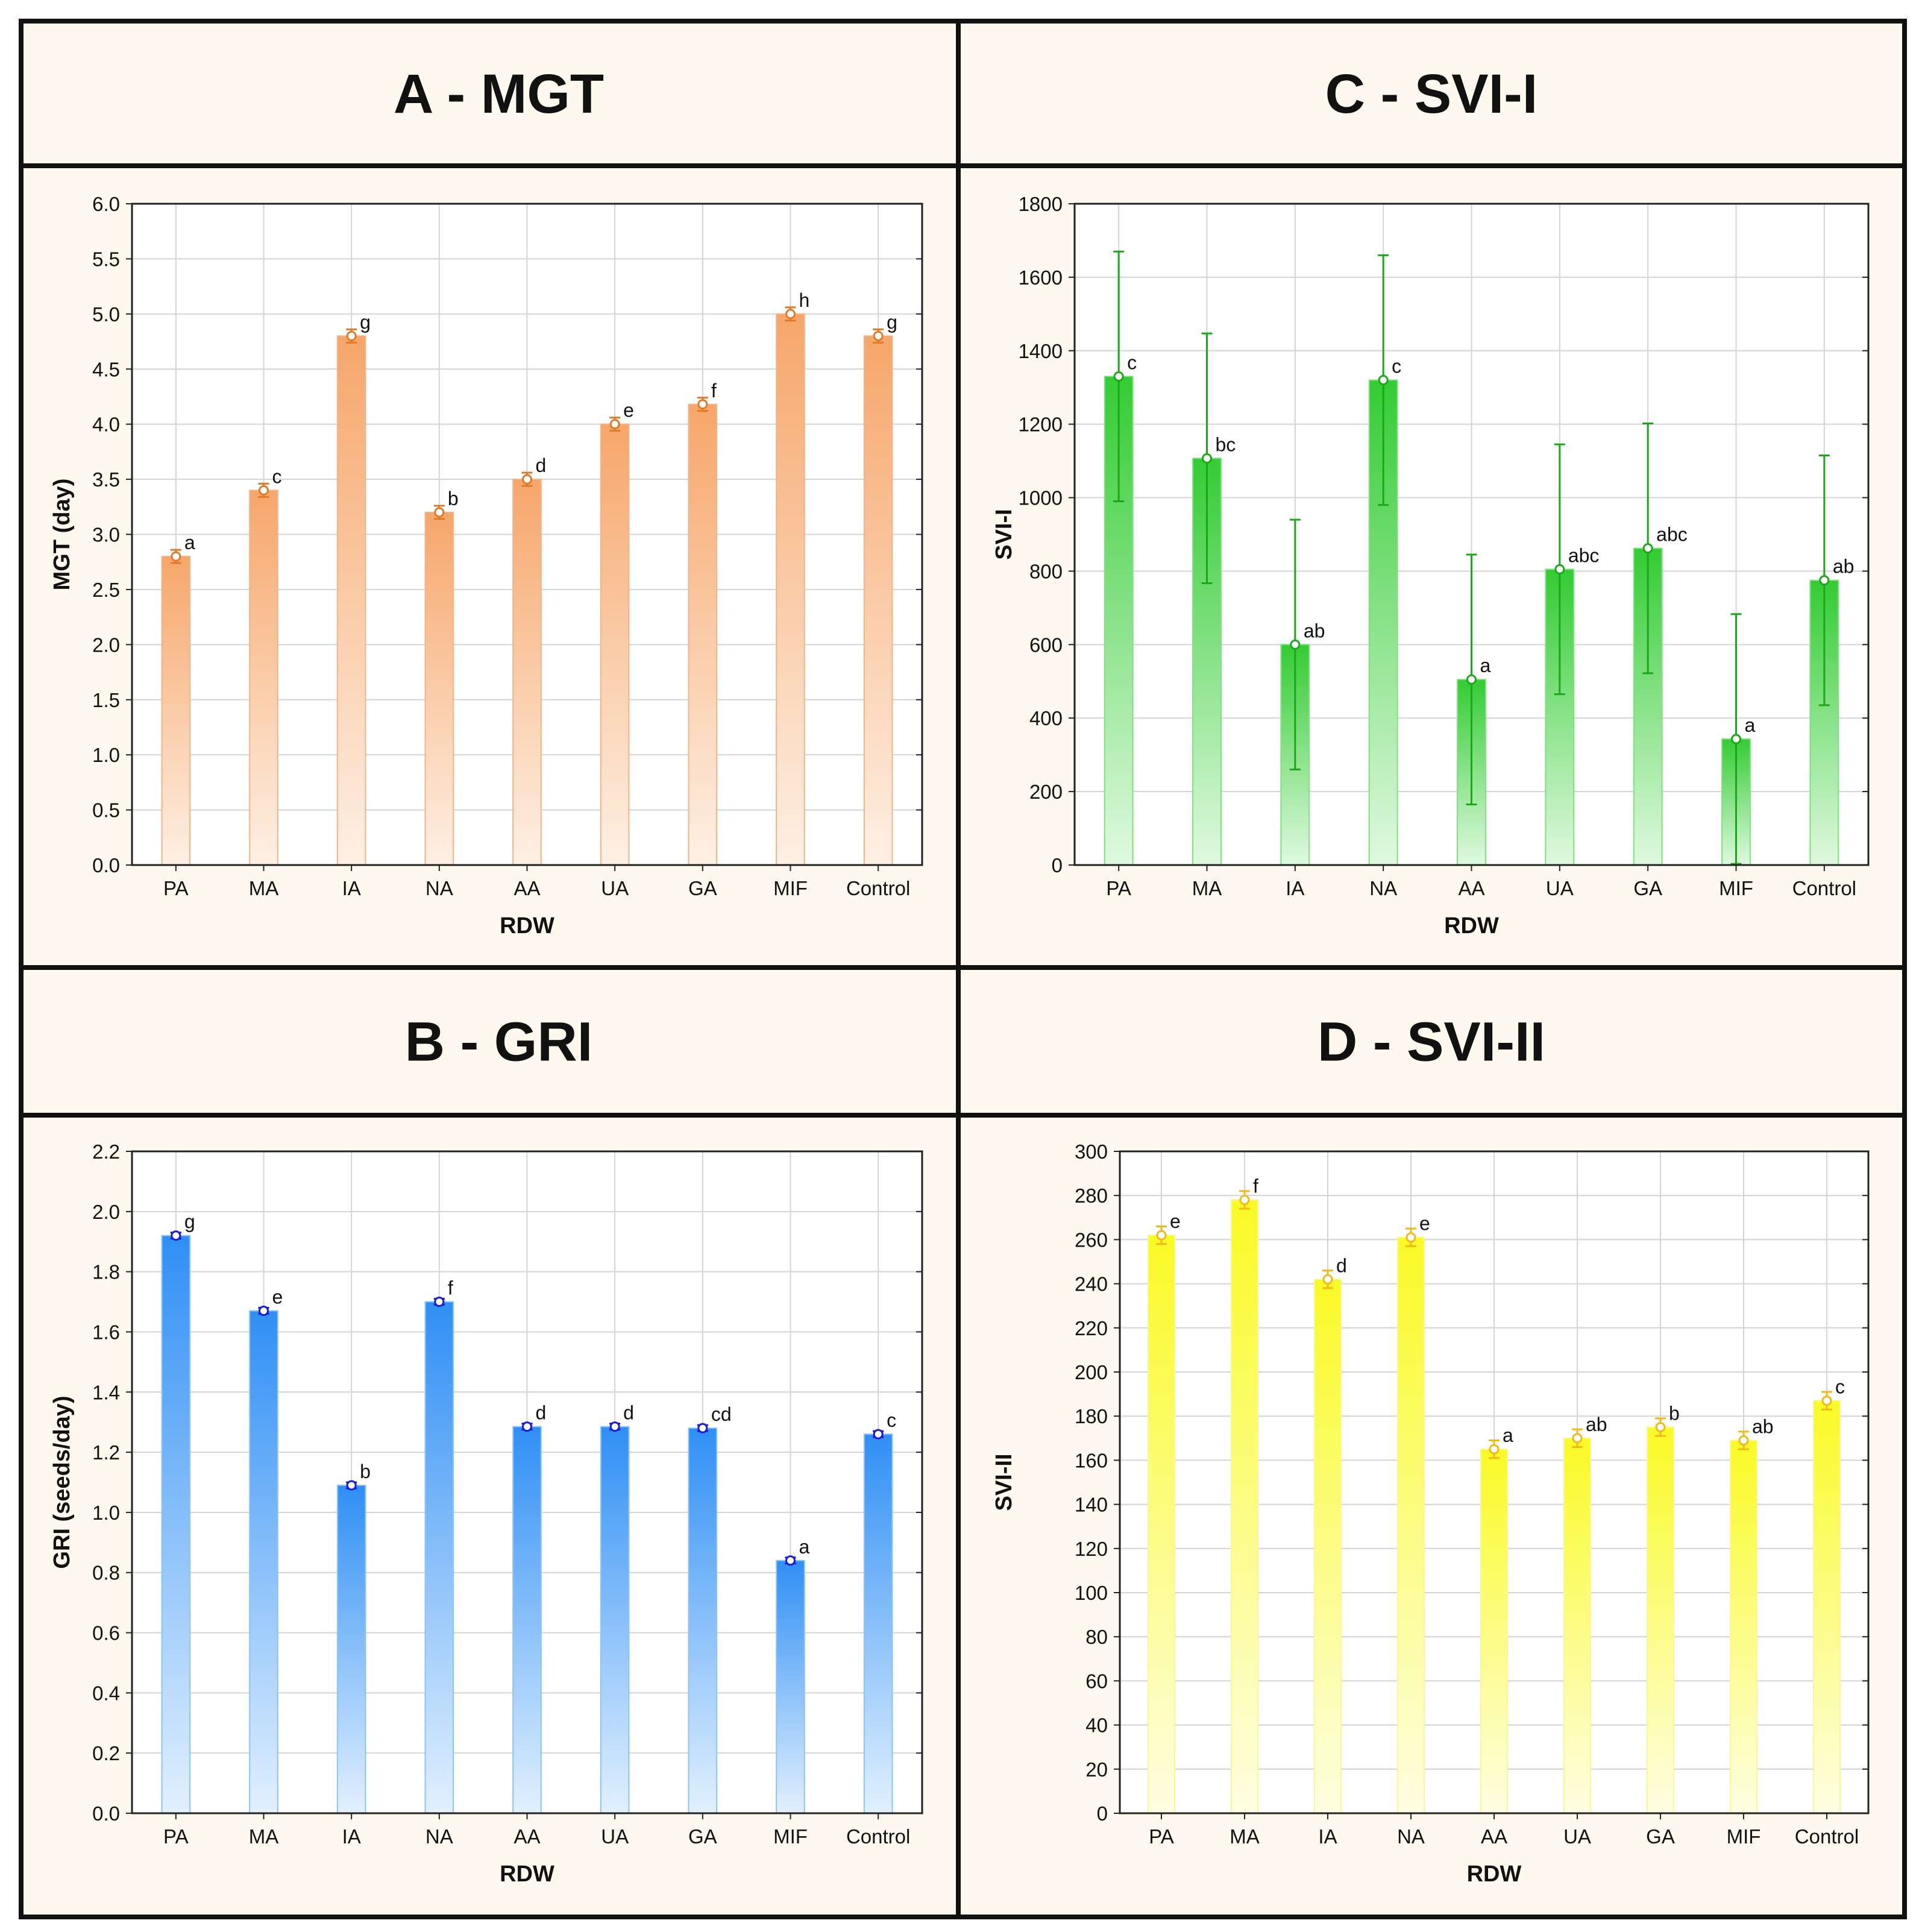  What do you see at coordinates (1041, 425) in the screenshot?
I see `y-tick-label: 1200` at bounding box center [1041, 425].